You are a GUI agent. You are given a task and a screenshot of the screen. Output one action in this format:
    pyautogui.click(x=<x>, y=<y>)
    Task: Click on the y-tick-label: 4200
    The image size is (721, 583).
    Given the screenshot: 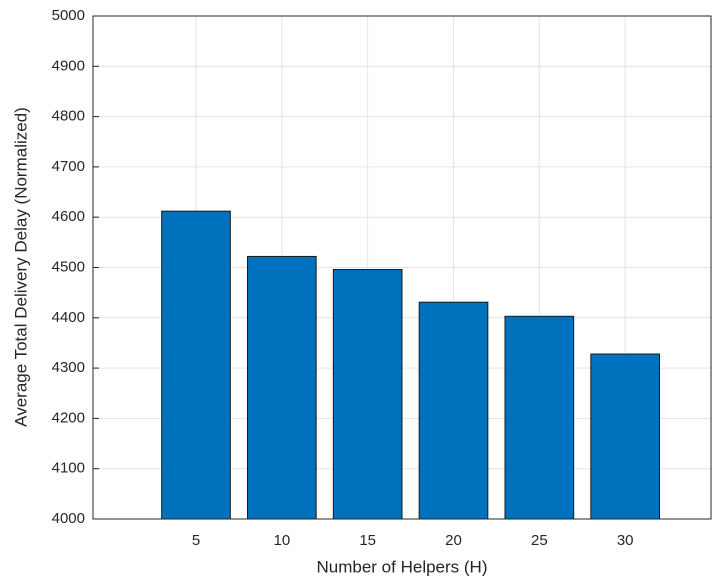 What is the action you would take?
    pyautogui.click(x=68, y=417)
    